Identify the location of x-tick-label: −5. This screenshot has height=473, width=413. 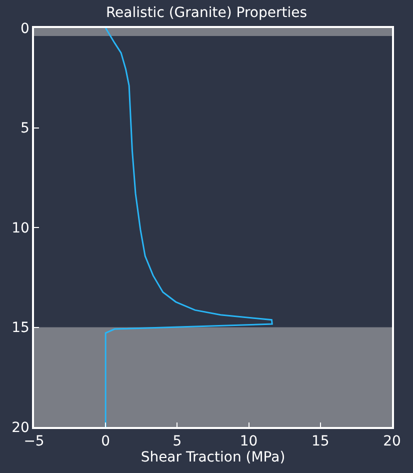
(34, 442).